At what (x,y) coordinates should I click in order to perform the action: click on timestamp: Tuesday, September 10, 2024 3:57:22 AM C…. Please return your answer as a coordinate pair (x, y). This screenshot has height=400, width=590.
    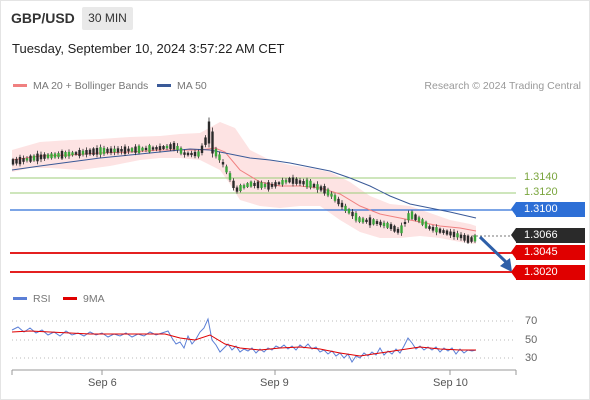
    Looking at the image, I should click on (148, 48).